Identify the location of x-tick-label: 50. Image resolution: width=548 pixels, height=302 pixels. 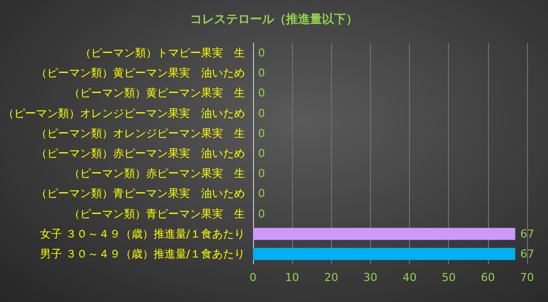
(449, 277).